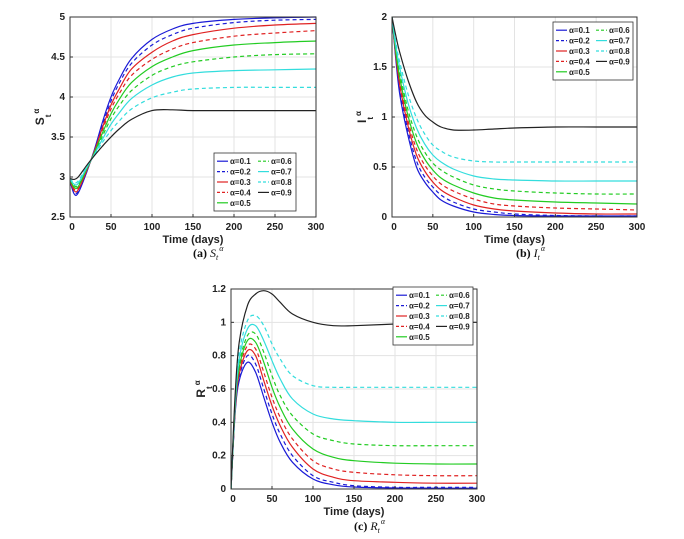 Image resolution: width=684 pixels, height=539 pixels. Describe the element at coordinates (525, 253) in the screenshot. I see `caption-label: (b)` at that location.